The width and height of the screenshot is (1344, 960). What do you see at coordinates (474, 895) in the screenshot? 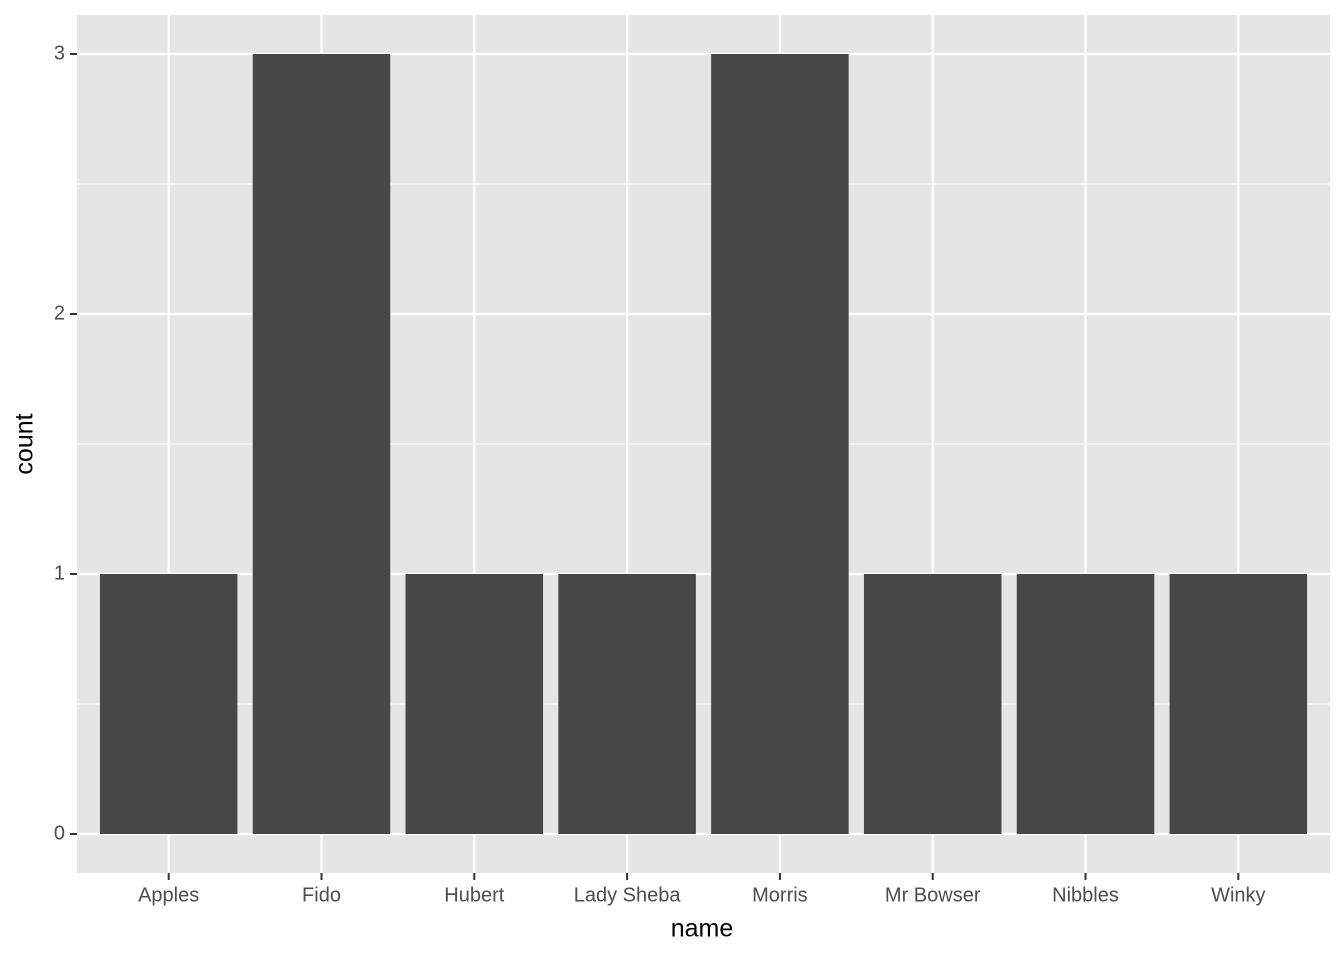
I see `x-tick-label: Hubert` at bounding box center [474, 895].